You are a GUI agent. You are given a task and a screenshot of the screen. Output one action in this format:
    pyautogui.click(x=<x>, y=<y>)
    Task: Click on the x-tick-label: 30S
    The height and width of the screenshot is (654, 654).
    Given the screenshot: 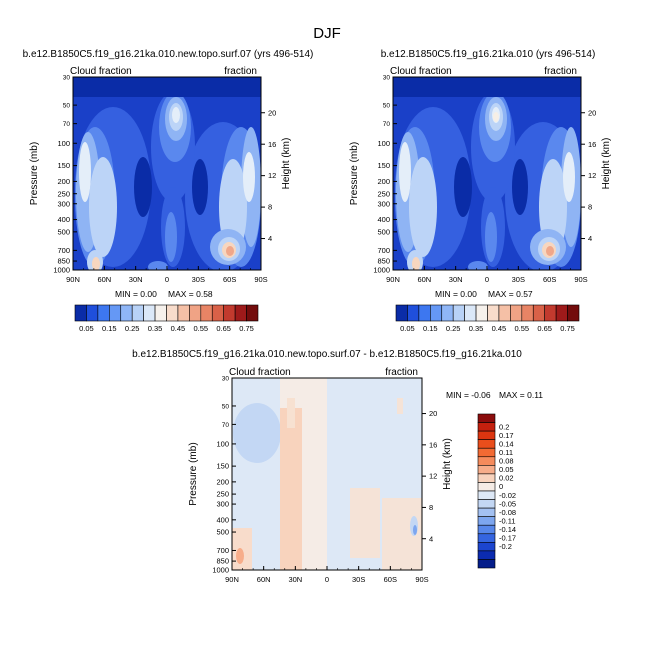 What is the action you would take?
    pyautogui.click(x=518, y=279)
    